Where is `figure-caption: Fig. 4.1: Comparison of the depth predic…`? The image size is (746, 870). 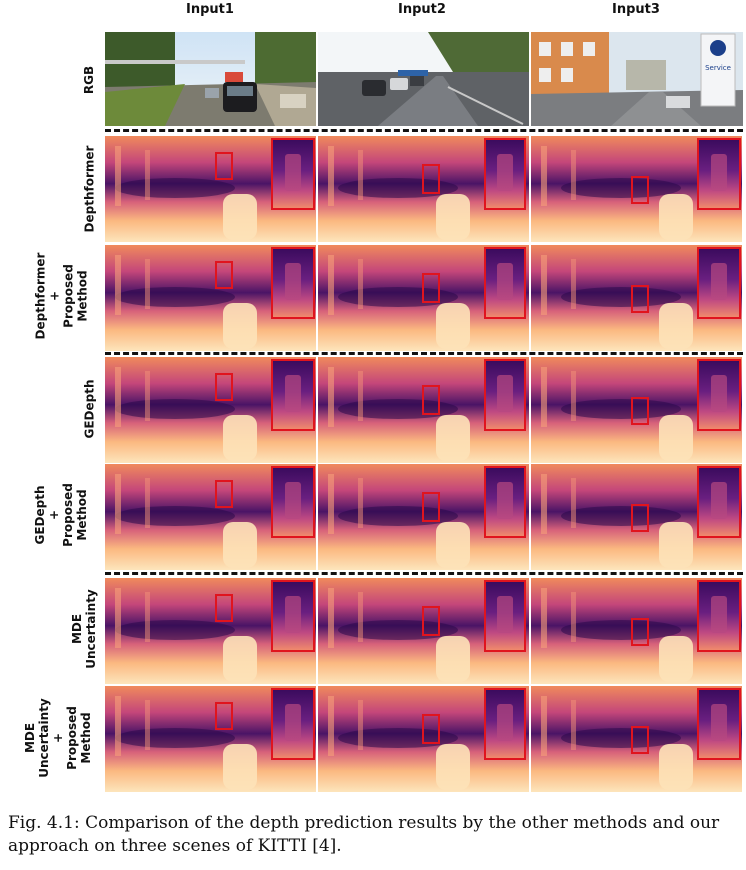 figure-caption: Fig. 4.1: Comparison of the depth predic… is located at coordinates (364, 834).